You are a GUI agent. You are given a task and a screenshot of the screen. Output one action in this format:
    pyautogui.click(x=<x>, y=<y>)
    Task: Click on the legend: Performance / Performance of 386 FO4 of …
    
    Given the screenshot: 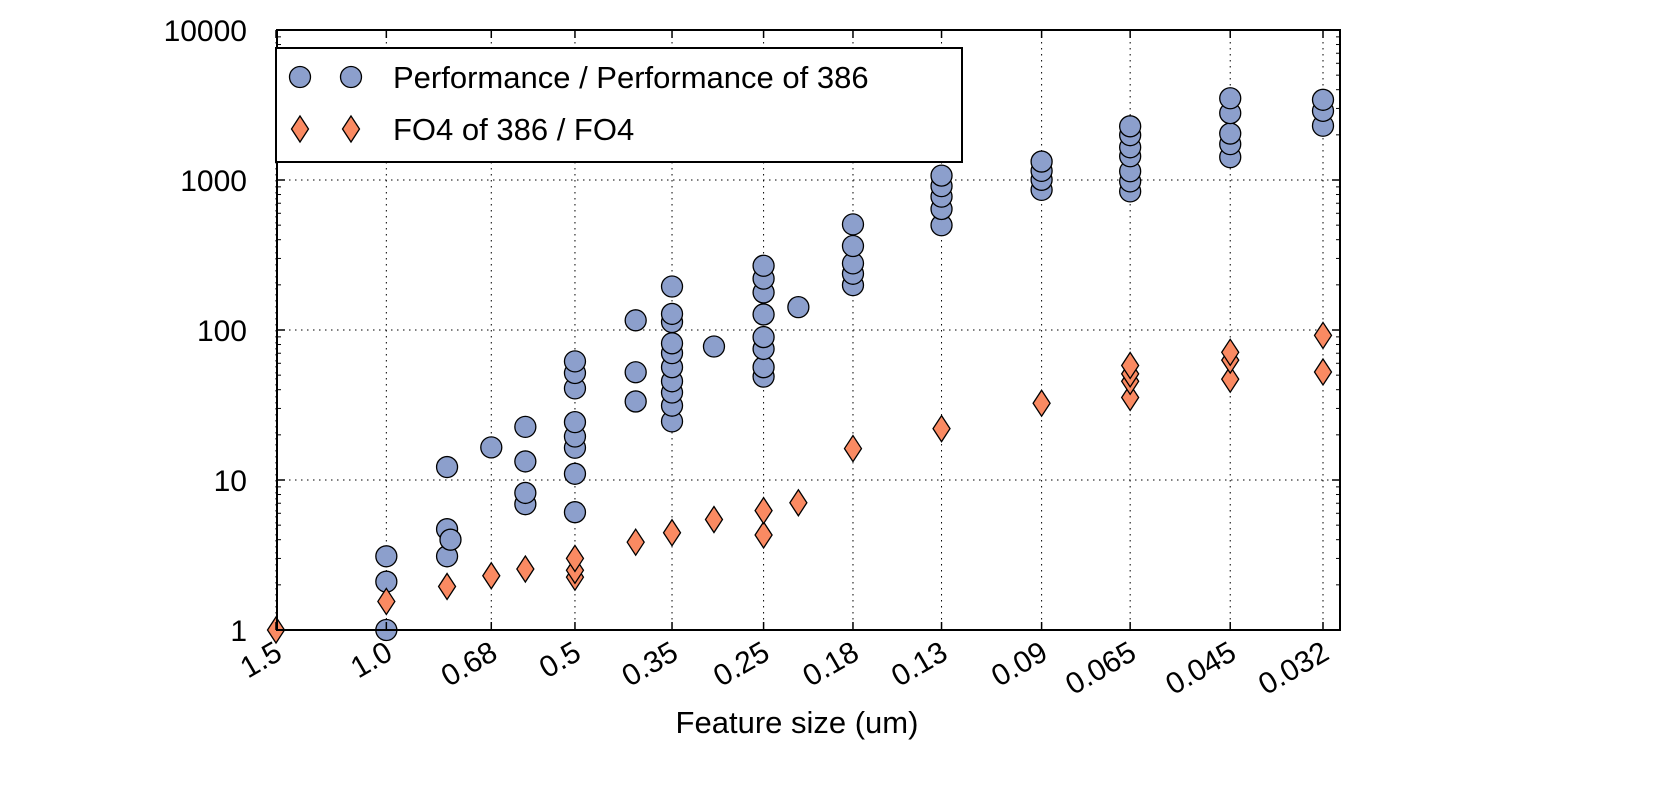 What is the action you would take?
    pyautogui.click(x=619, y=105)
    